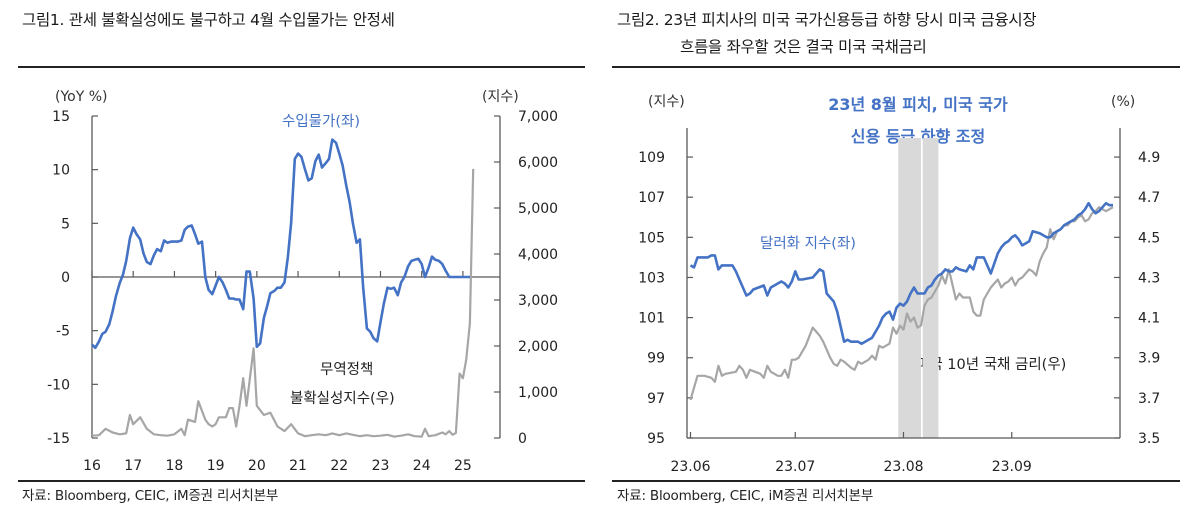  I want to click on chart1-right-tick-label: 0, so click(522, 439).